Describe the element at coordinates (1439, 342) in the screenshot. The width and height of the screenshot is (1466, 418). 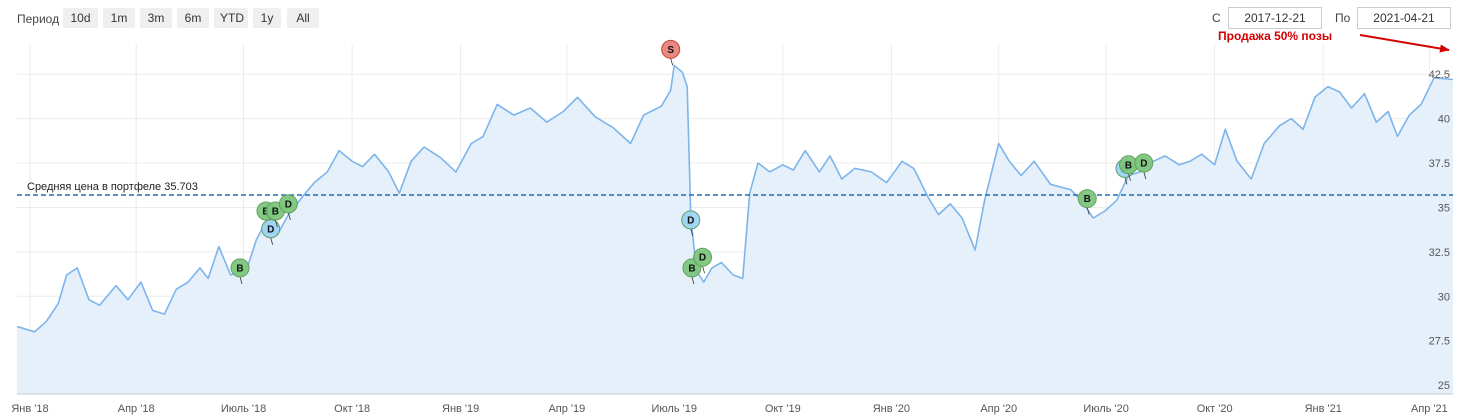
I see `y-tick-label: 27.5` at that location.